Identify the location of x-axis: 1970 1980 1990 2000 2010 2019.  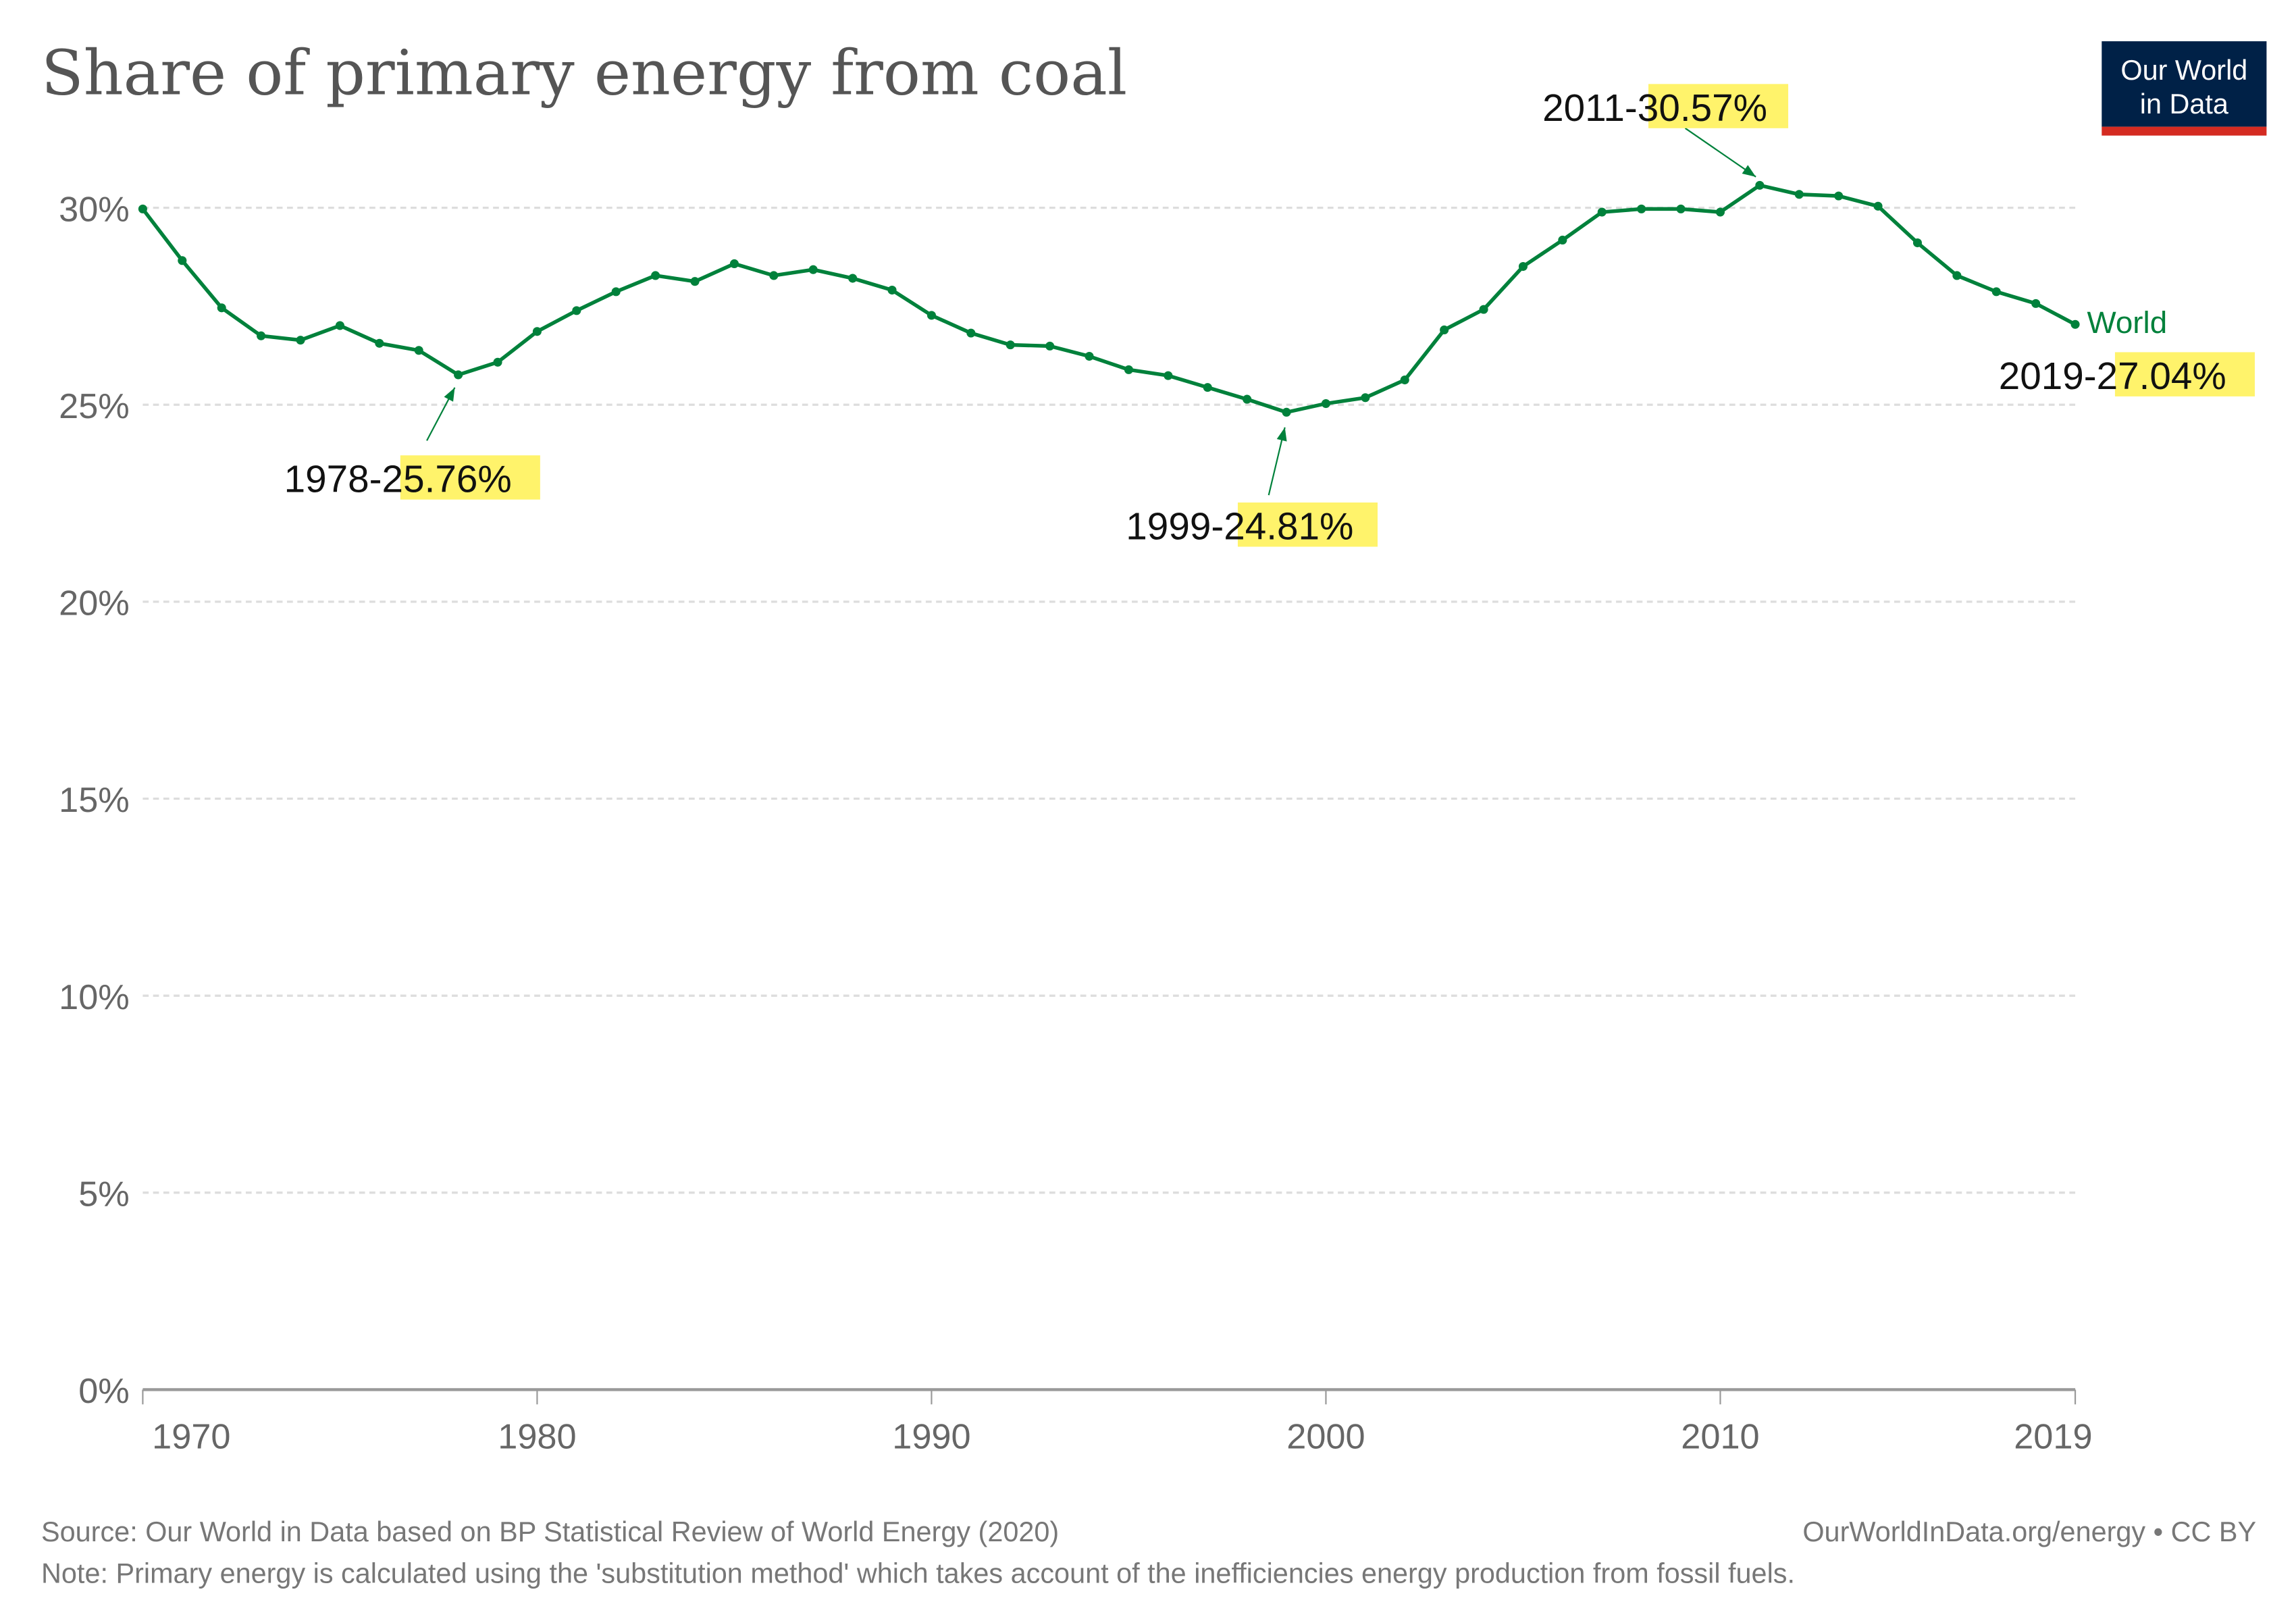
(1117, 1422).